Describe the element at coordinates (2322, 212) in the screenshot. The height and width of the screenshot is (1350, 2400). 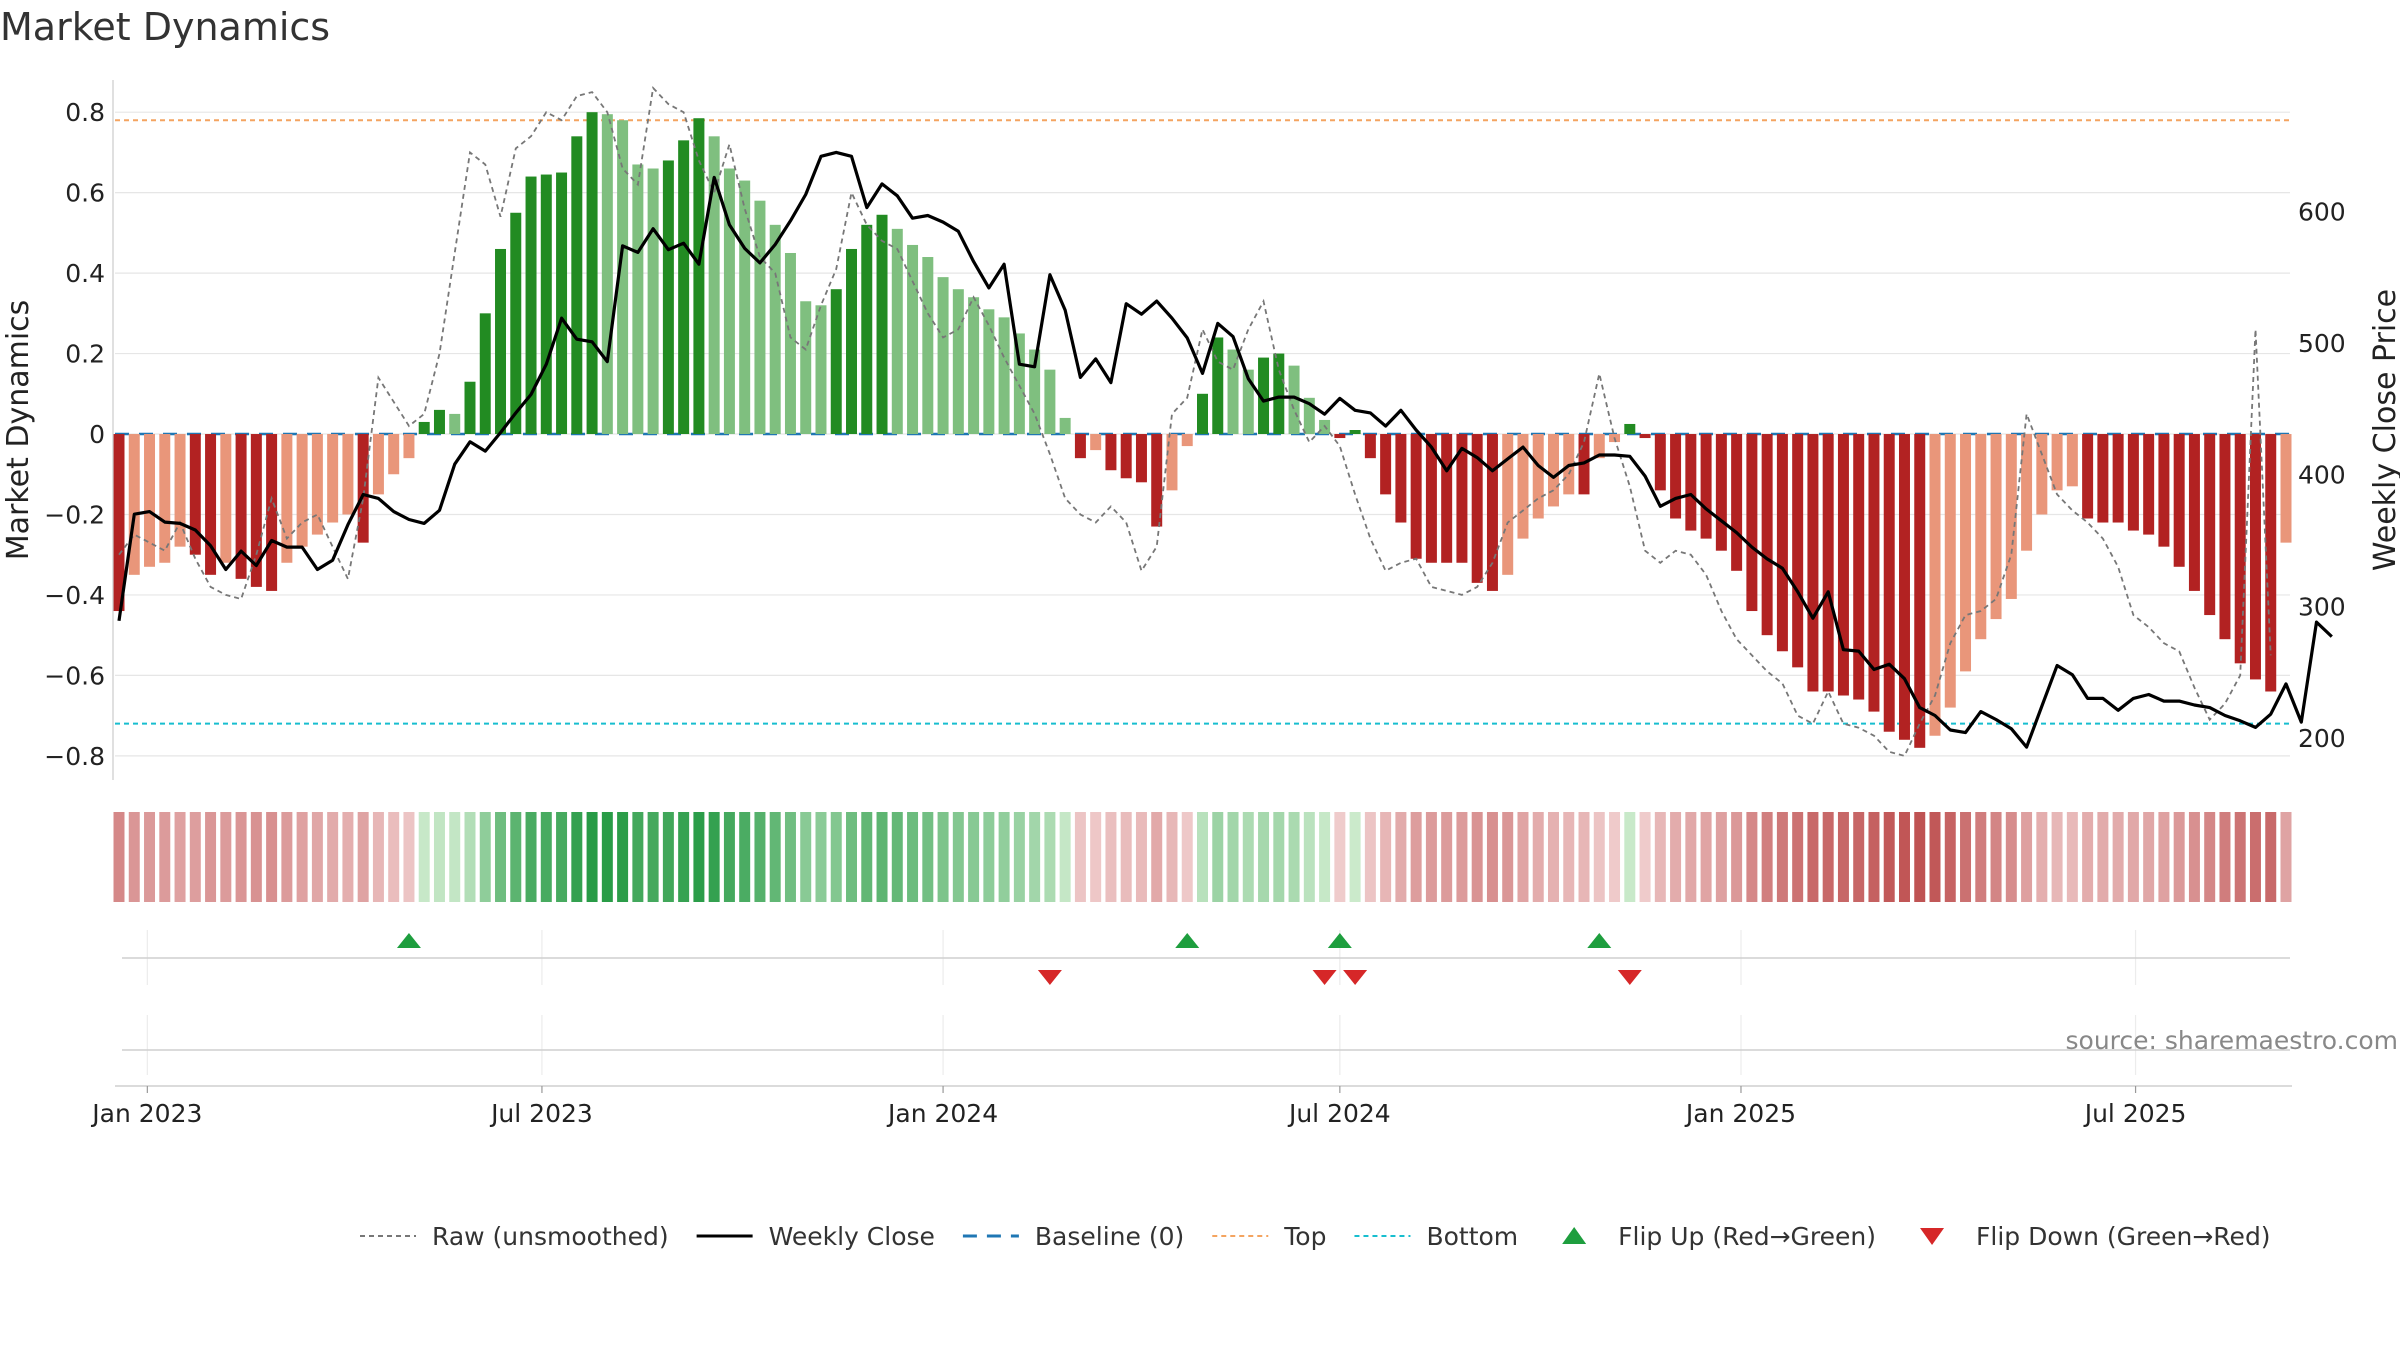
I see `y2-tick-label: 600` at that location.